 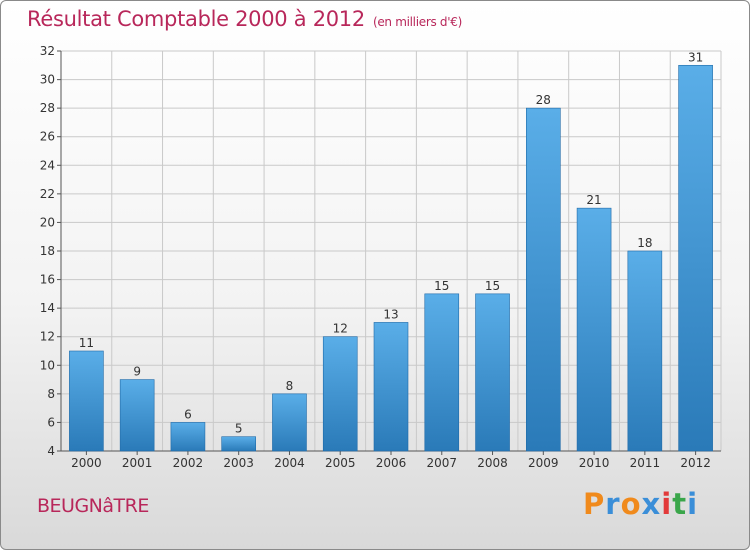 What do you see at coordinates (239, 429) in the screenshot?
I see `value-label: 5` at bounding box center [239, 429].